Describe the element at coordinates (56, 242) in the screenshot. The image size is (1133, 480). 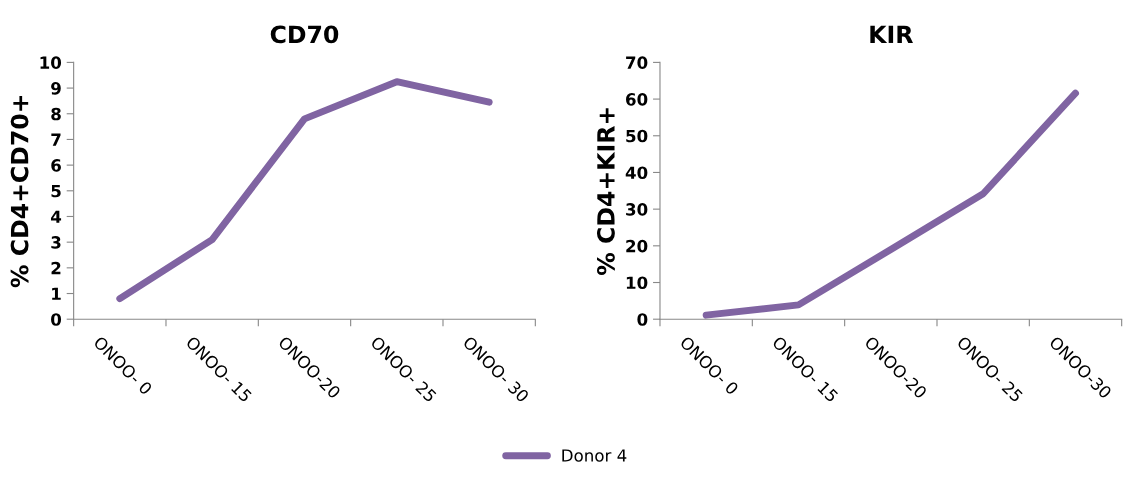
I see `y-tick-label: 3` at that location.